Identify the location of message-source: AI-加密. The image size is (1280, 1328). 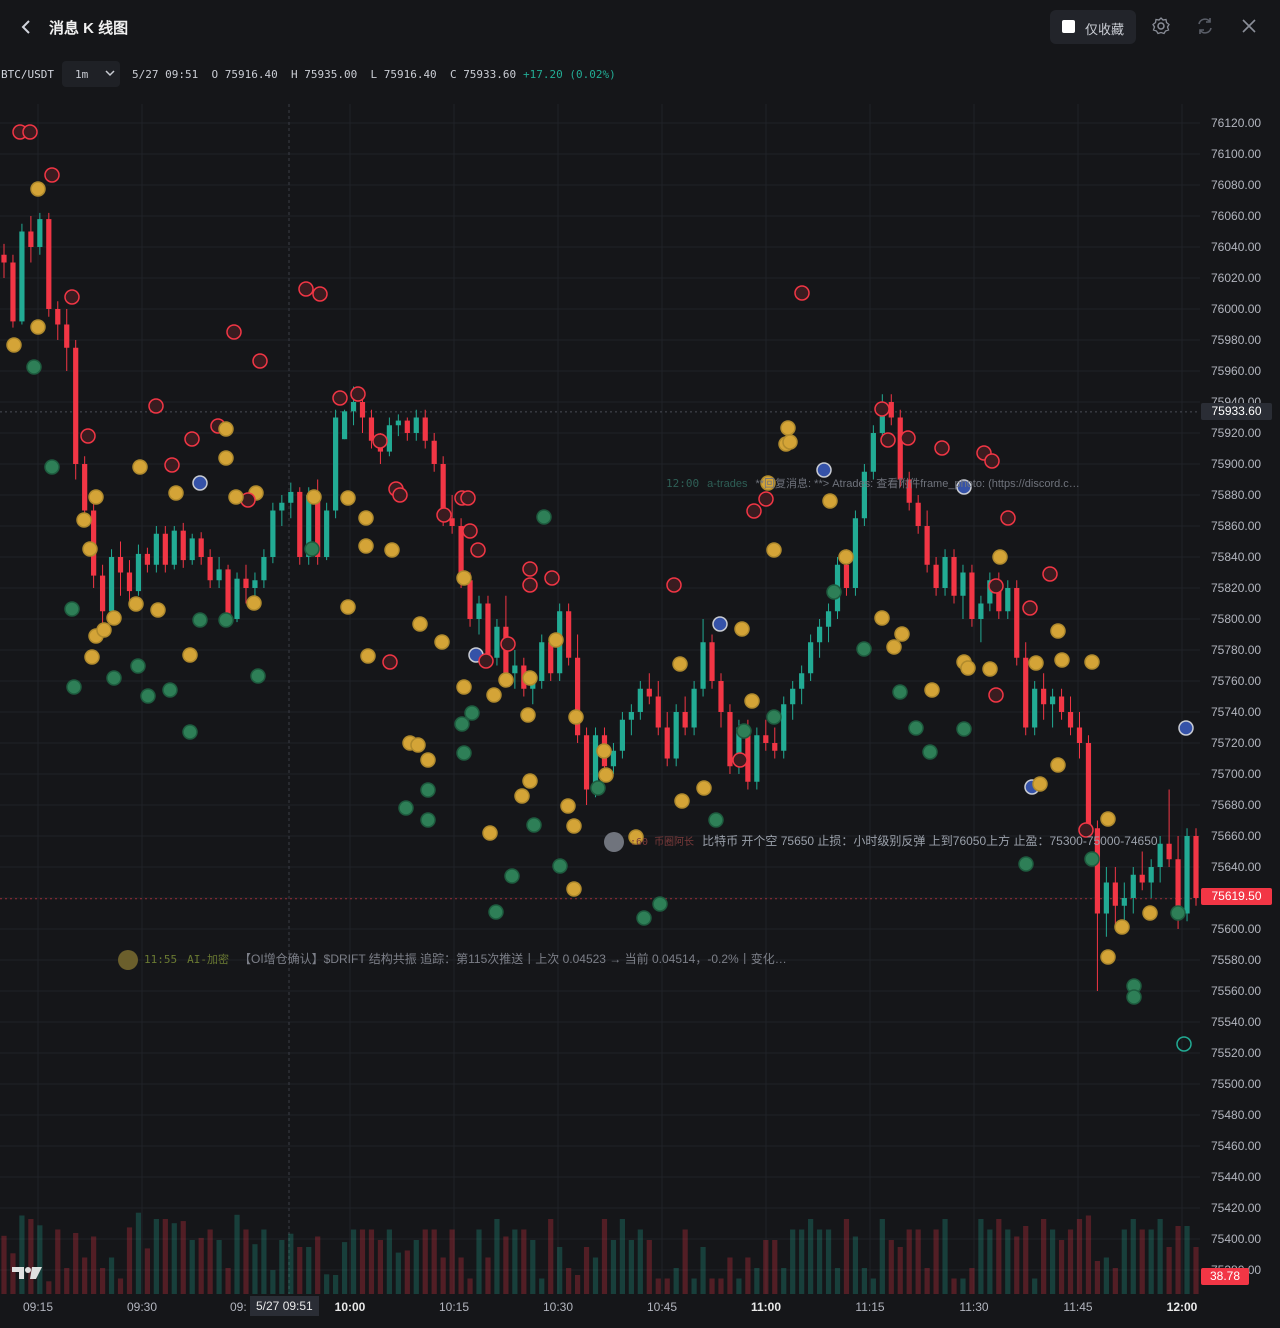
(208, 960).